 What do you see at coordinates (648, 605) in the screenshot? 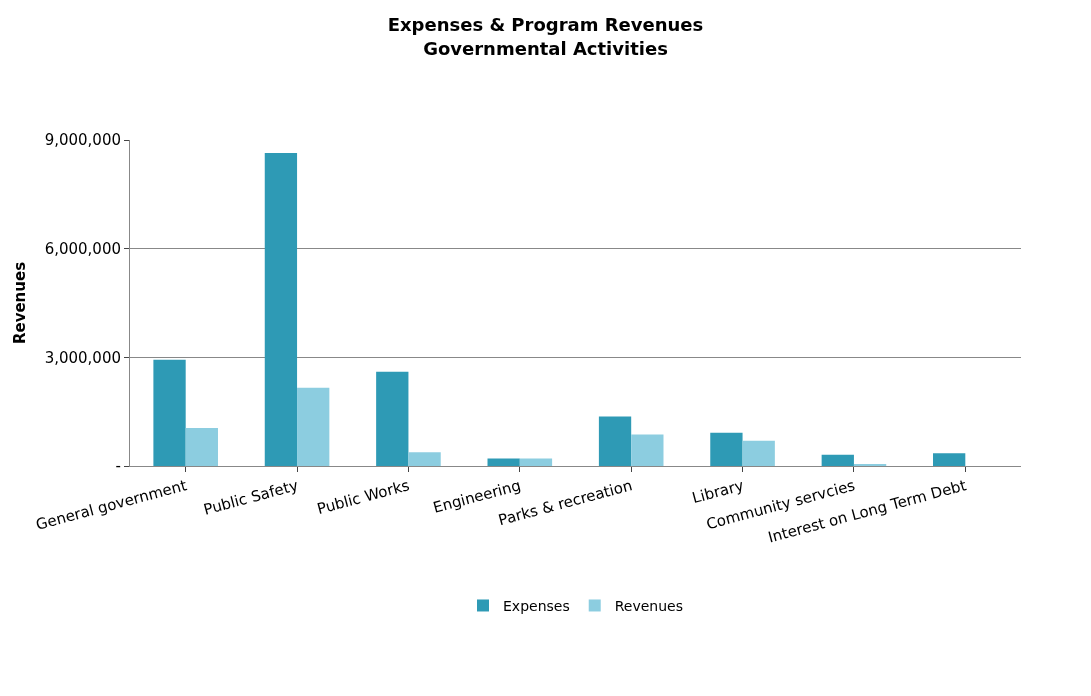
I see `legend-label: Revenues` at bounding box center [648, 605].